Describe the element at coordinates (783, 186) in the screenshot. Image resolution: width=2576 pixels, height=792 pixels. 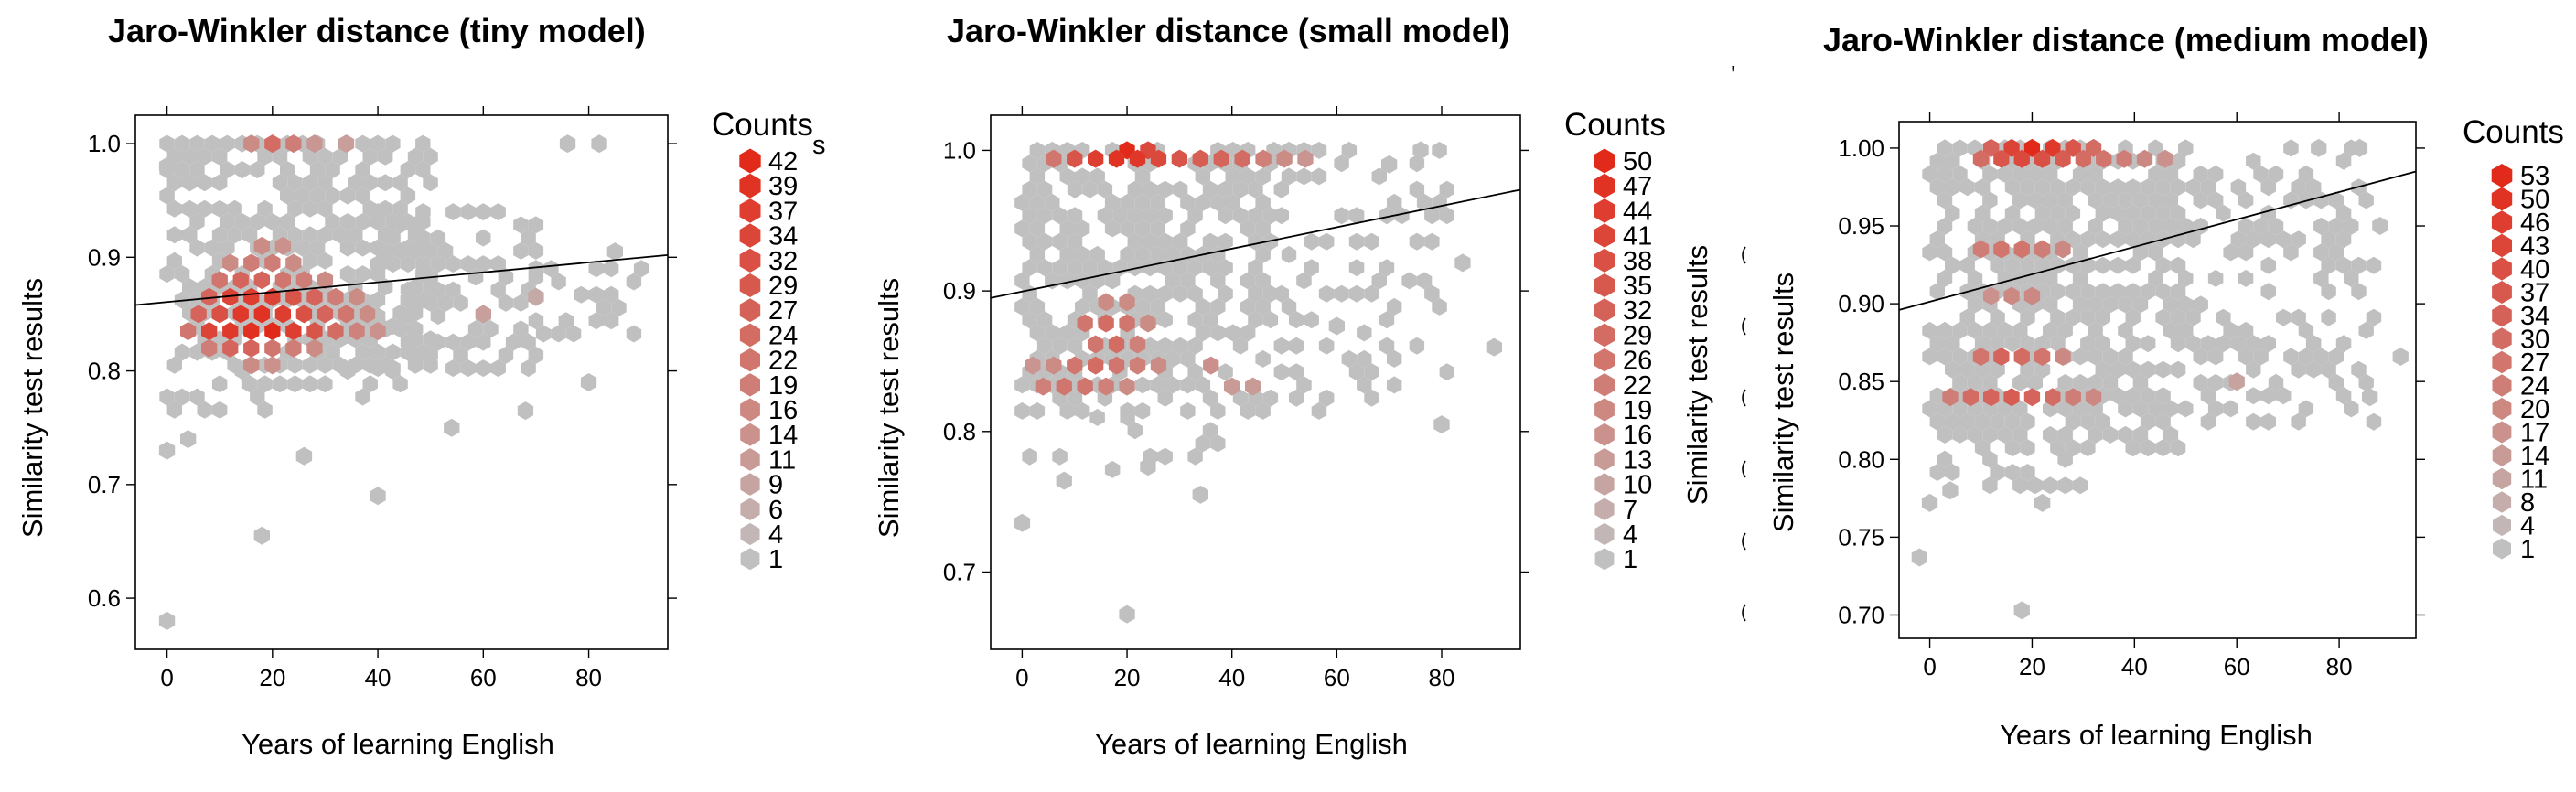
I see `legend-label: 39` at that location.